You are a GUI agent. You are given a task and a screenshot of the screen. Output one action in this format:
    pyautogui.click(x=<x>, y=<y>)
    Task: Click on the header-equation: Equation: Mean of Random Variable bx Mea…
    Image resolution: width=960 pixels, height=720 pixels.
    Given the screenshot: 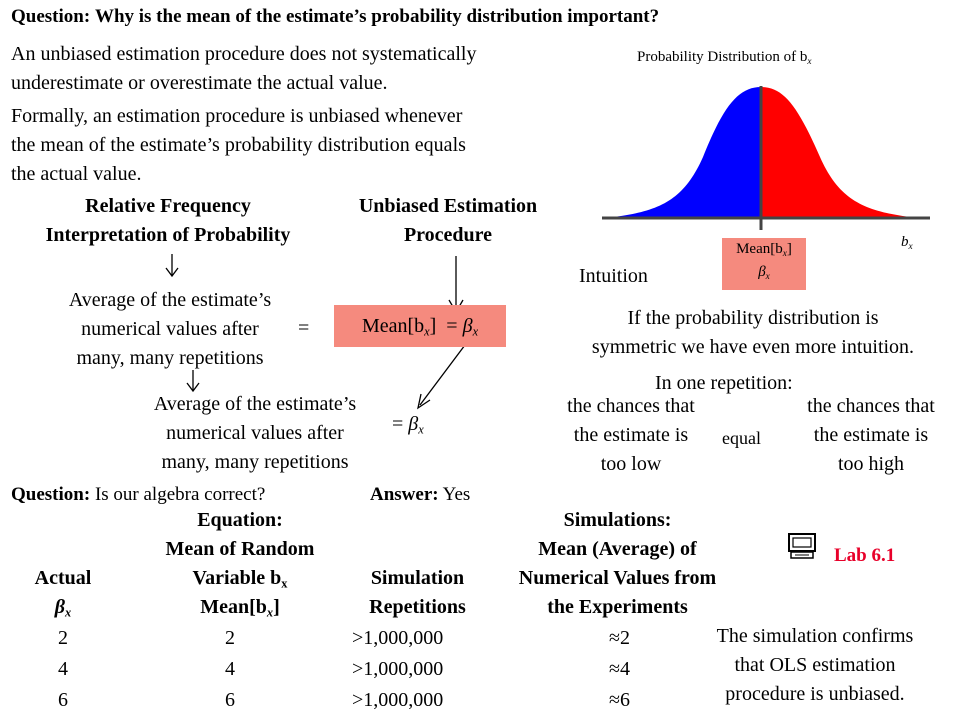 What is the action you would take?
    pyautogui.click(x=240, y=564)
    